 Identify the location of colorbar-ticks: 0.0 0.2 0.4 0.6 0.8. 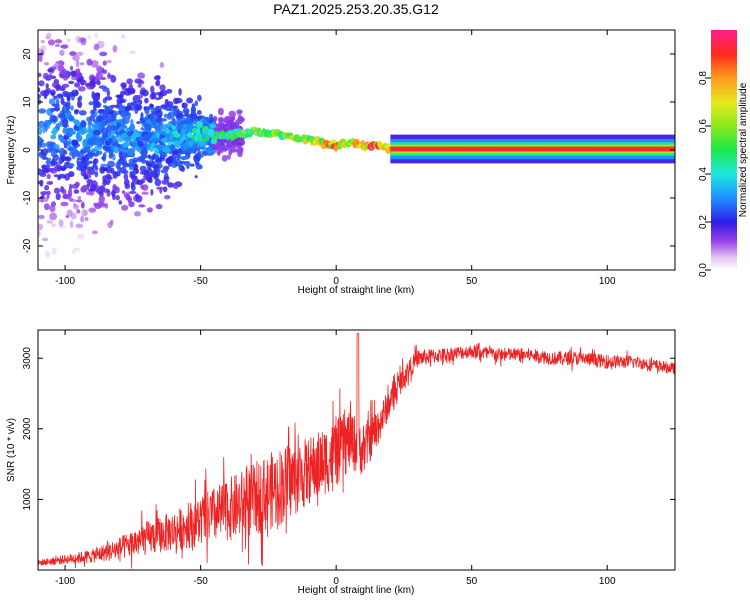
(704, 174).